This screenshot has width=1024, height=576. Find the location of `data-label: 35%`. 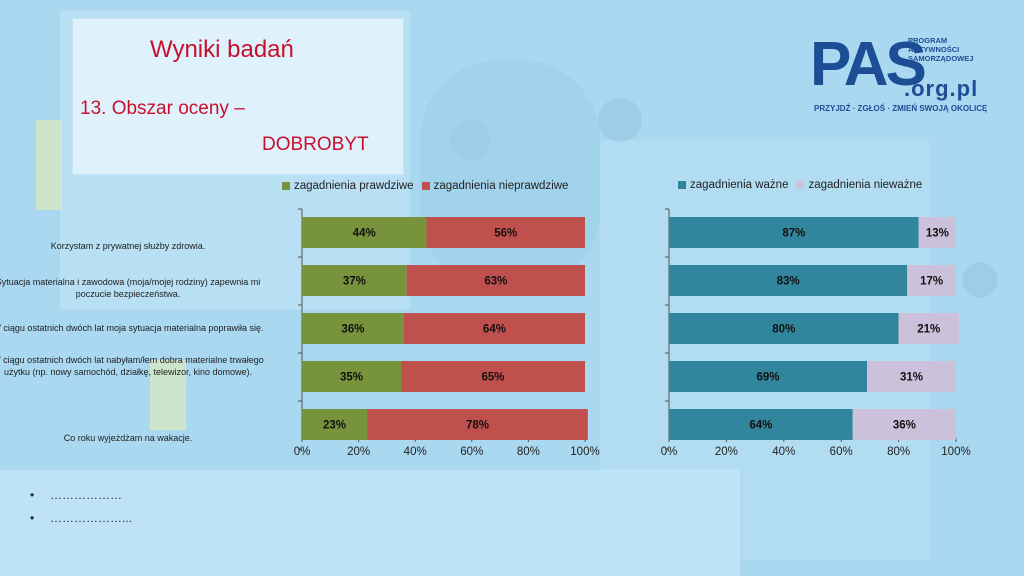

data-label: 35% is located at coordinates (351, 378).